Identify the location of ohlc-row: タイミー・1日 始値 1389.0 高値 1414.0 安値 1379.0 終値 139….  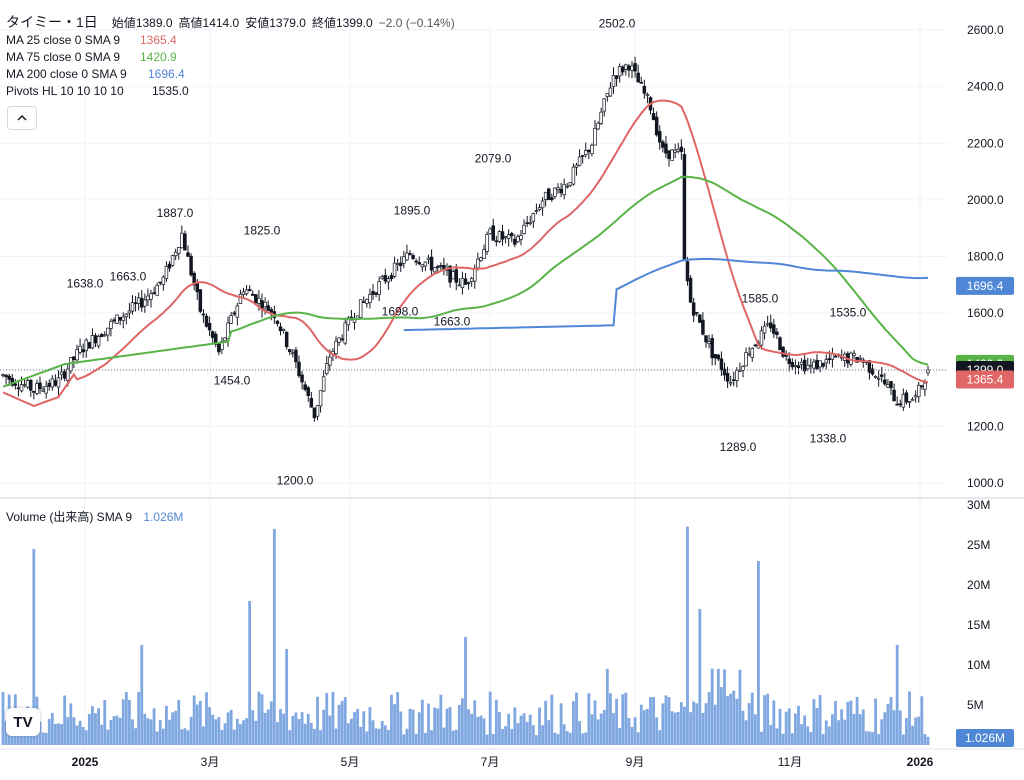
(230, 23).